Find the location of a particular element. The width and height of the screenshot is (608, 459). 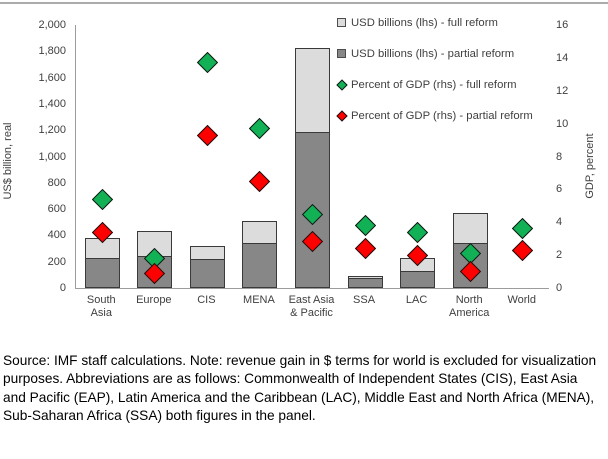

legend-label: USD billions (lhs) - partial reform is located at coordinates (433, 54).